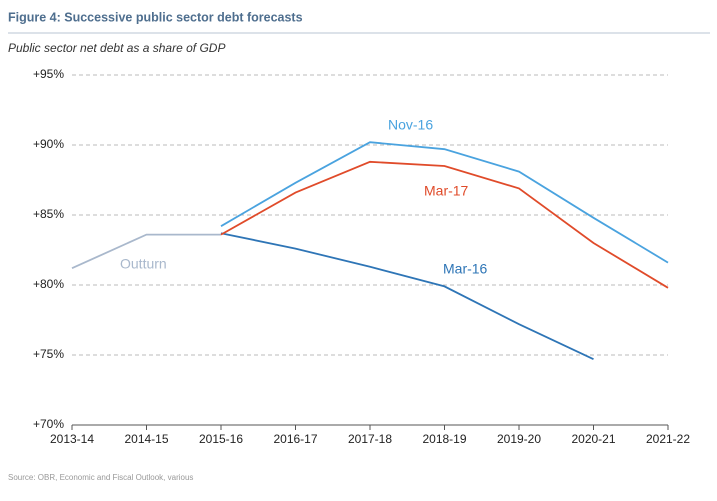 This screenshot has width=717, height=501. What do you see at coordinates (48, 284) in the screenshot?
I see `y-tick-label: +80%` at bounding box center [48, 284].